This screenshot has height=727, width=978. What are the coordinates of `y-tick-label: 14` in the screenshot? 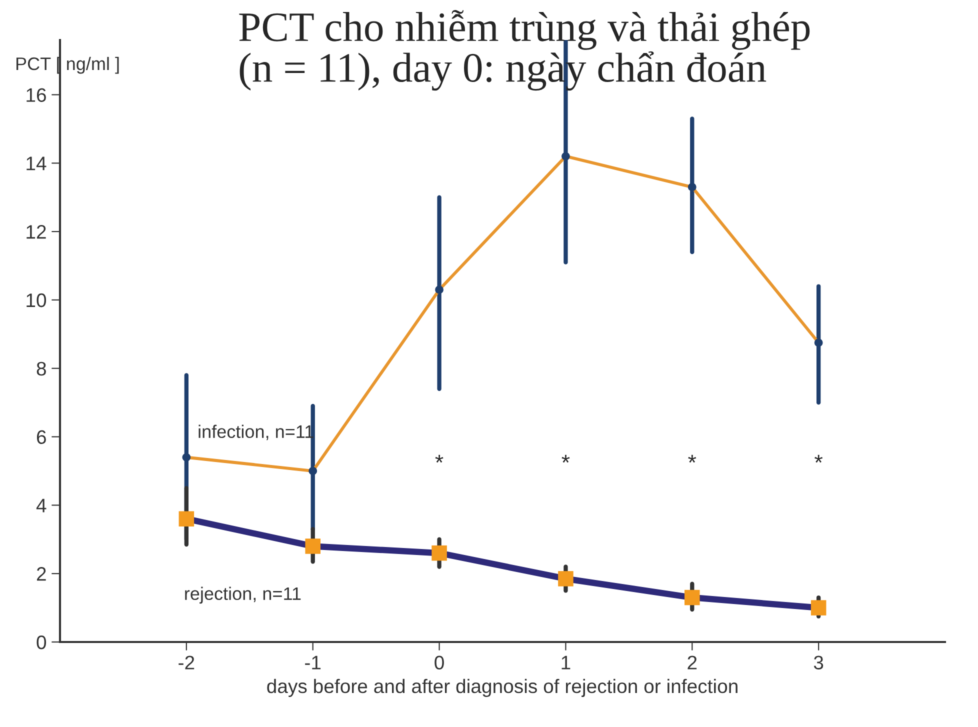 It's located at (36, 163).